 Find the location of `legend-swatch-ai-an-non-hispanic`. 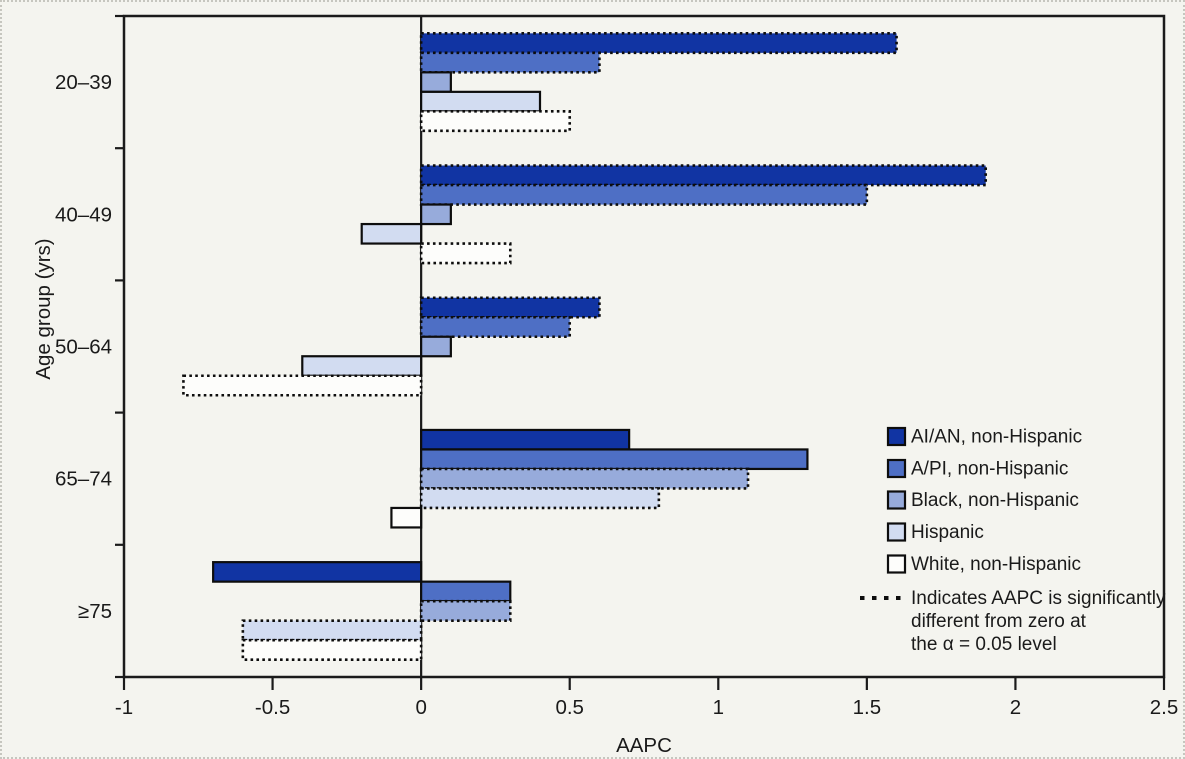

legend-swatch-ai-an-non-hispanic is located at coordinates (896, 436).